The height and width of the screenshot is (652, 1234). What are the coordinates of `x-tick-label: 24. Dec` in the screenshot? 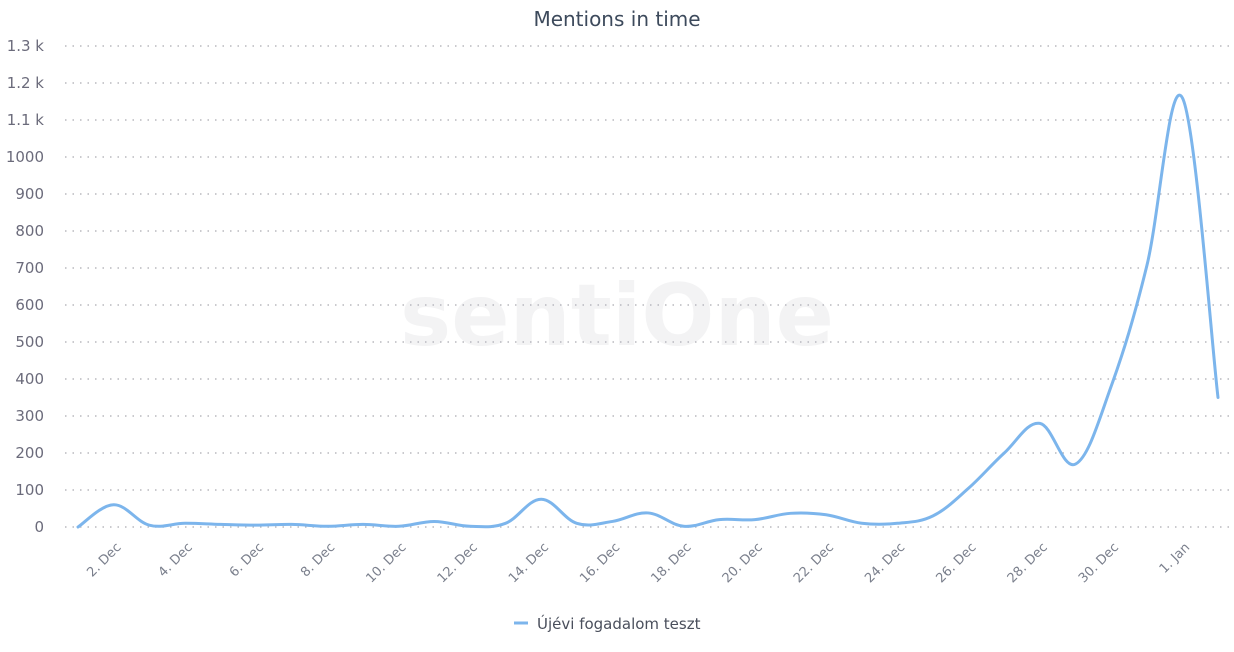 It's located at (885, 563).